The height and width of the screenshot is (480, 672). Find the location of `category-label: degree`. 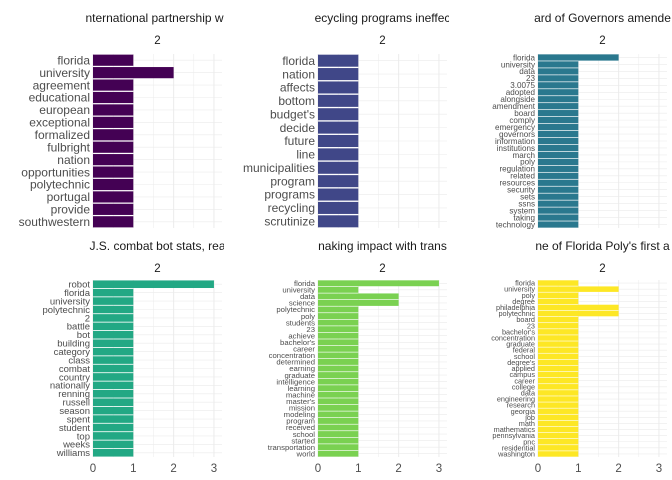

category-label: degree is located at coordinates (523, 301).